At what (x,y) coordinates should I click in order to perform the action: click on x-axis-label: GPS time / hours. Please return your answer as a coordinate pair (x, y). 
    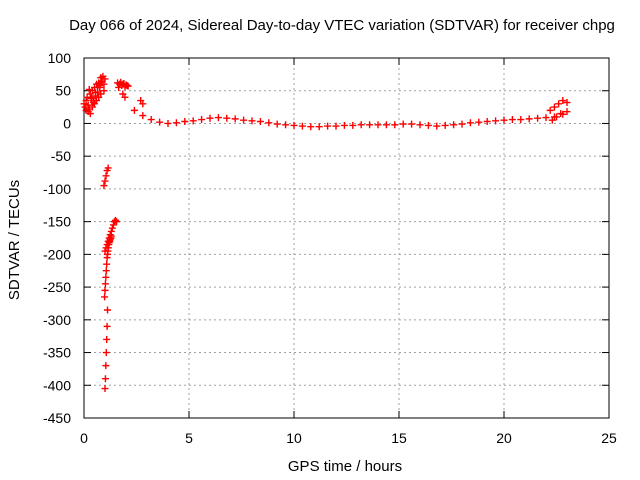
    Looking at the image, I should click on (345, 466).